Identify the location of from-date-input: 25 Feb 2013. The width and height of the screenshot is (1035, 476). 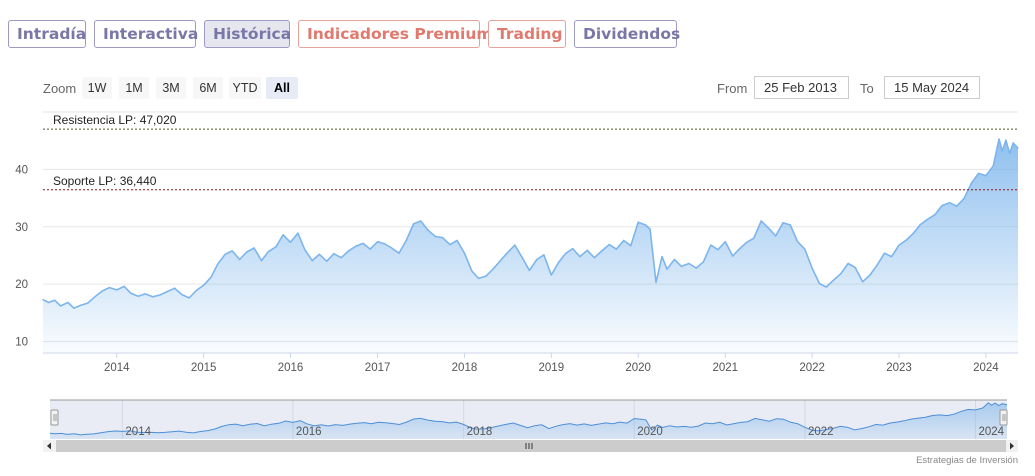
(801, 87).